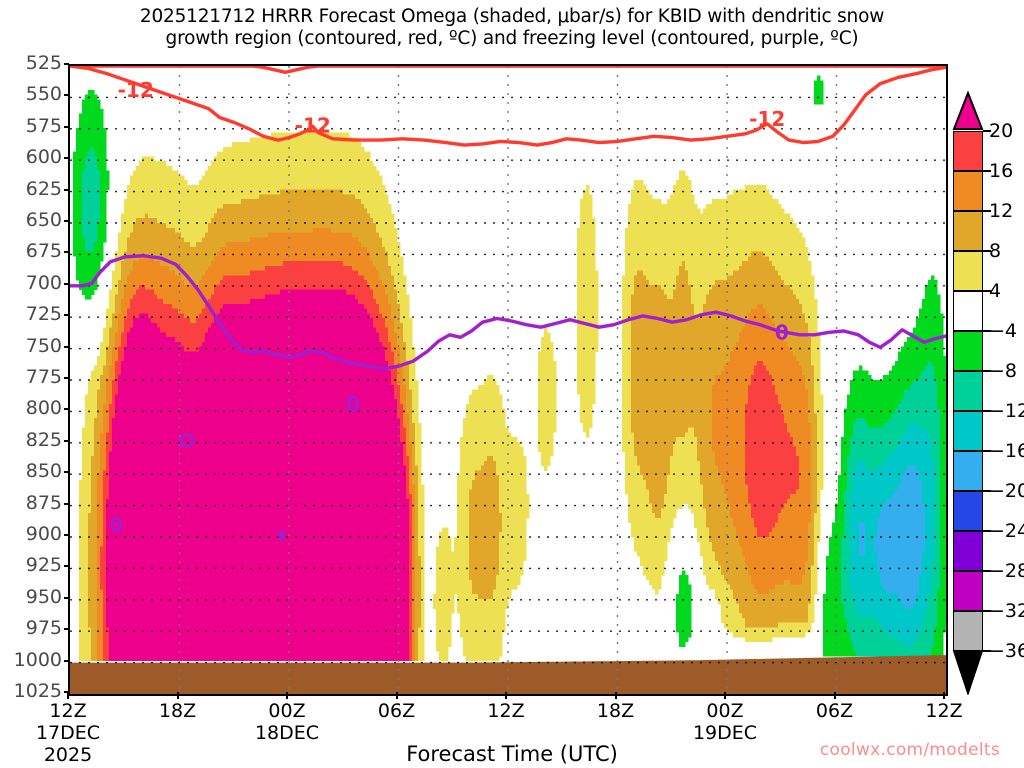 This screenshot has height=768, width=1024. Describe the element at coordinates (43, 471) in the screenshot. I see `y-axis-tick-label: 850` at that location.